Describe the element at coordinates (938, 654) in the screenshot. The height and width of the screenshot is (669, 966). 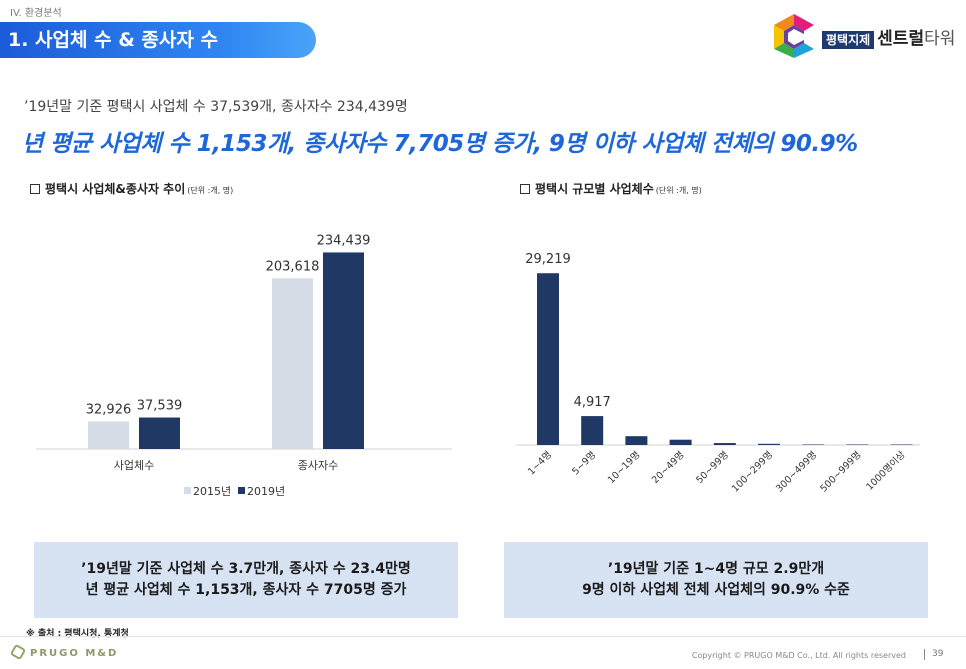
I see `page-number: 39` at that location.